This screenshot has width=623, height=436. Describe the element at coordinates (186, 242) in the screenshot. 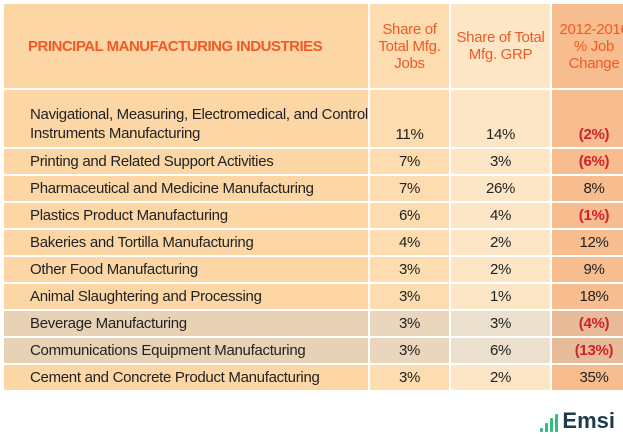

I see `industry-name: Bakeries and Tortilla Manufacturing` at that location.